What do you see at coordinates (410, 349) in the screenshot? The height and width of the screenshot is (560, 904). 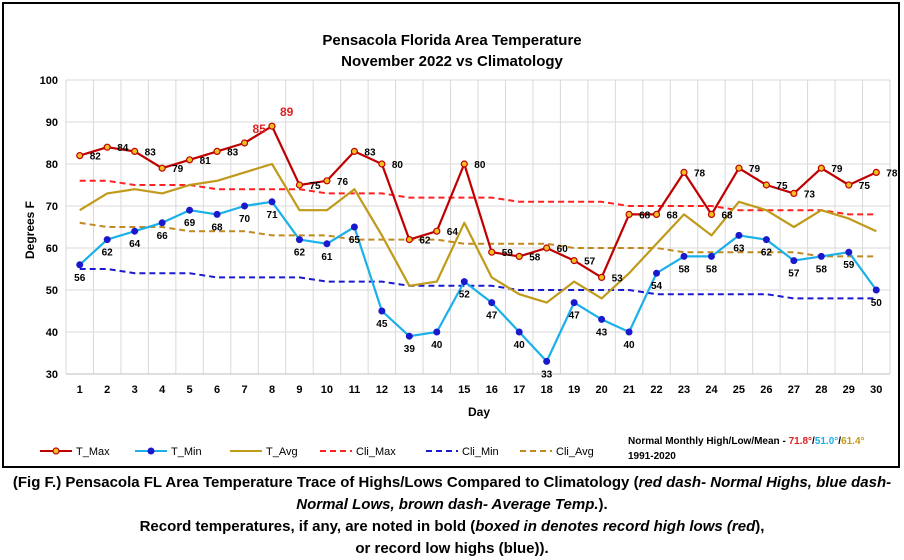 I see `tmin-data-label: 39` at bounding box center [410, 349].